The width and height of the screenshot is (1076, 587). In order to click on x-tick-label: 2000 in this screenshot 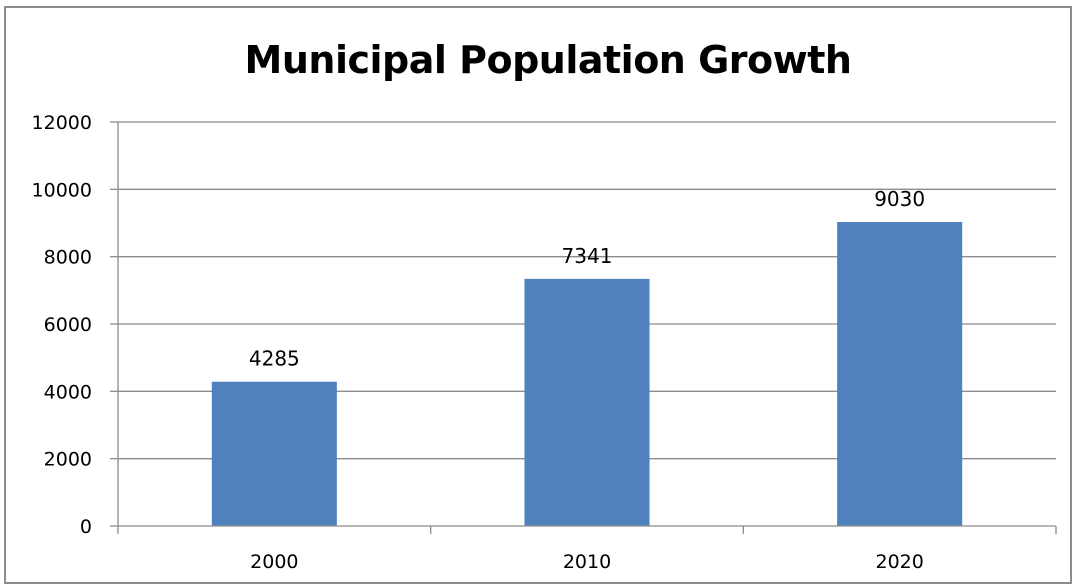, I will do `click(274, 562)`.